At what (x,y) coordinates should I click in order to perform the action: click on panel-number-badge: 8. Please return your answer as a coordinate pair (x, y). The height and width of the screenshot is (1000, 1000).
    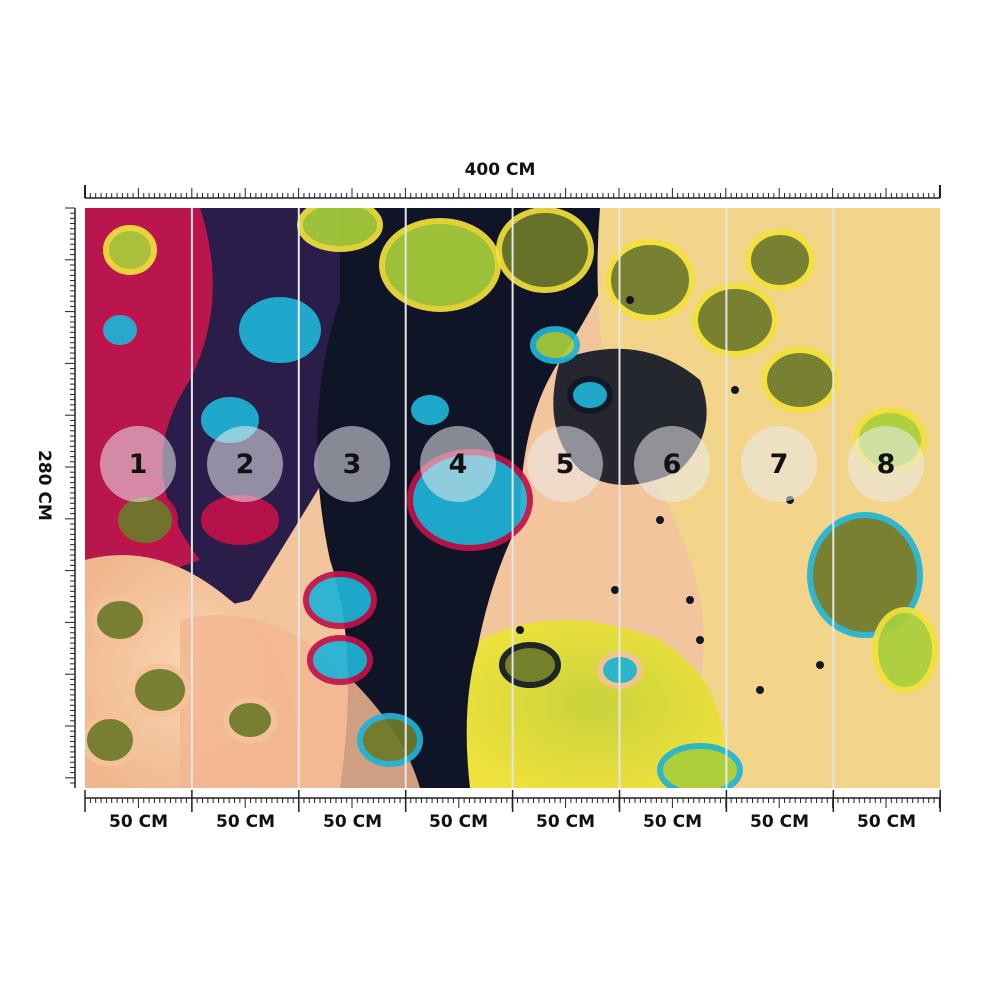
    Looking at the image, I should click on (886, 464).